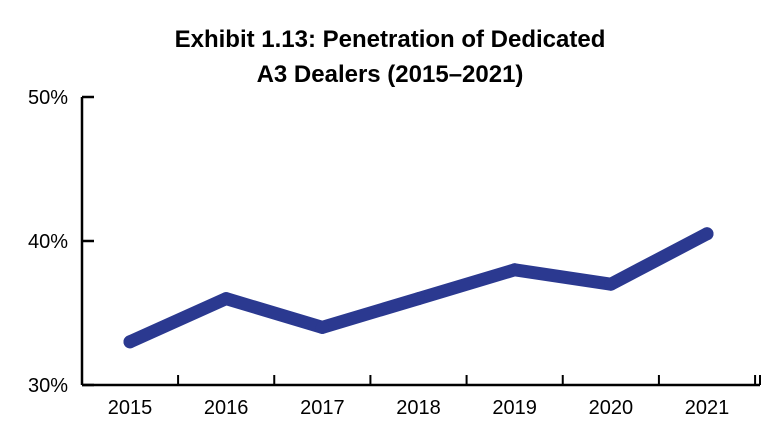  What do you see at coordinates (48, 242) in the screenshot?
I see `y-tick-label: 40%` at bounding box center [48, 242].